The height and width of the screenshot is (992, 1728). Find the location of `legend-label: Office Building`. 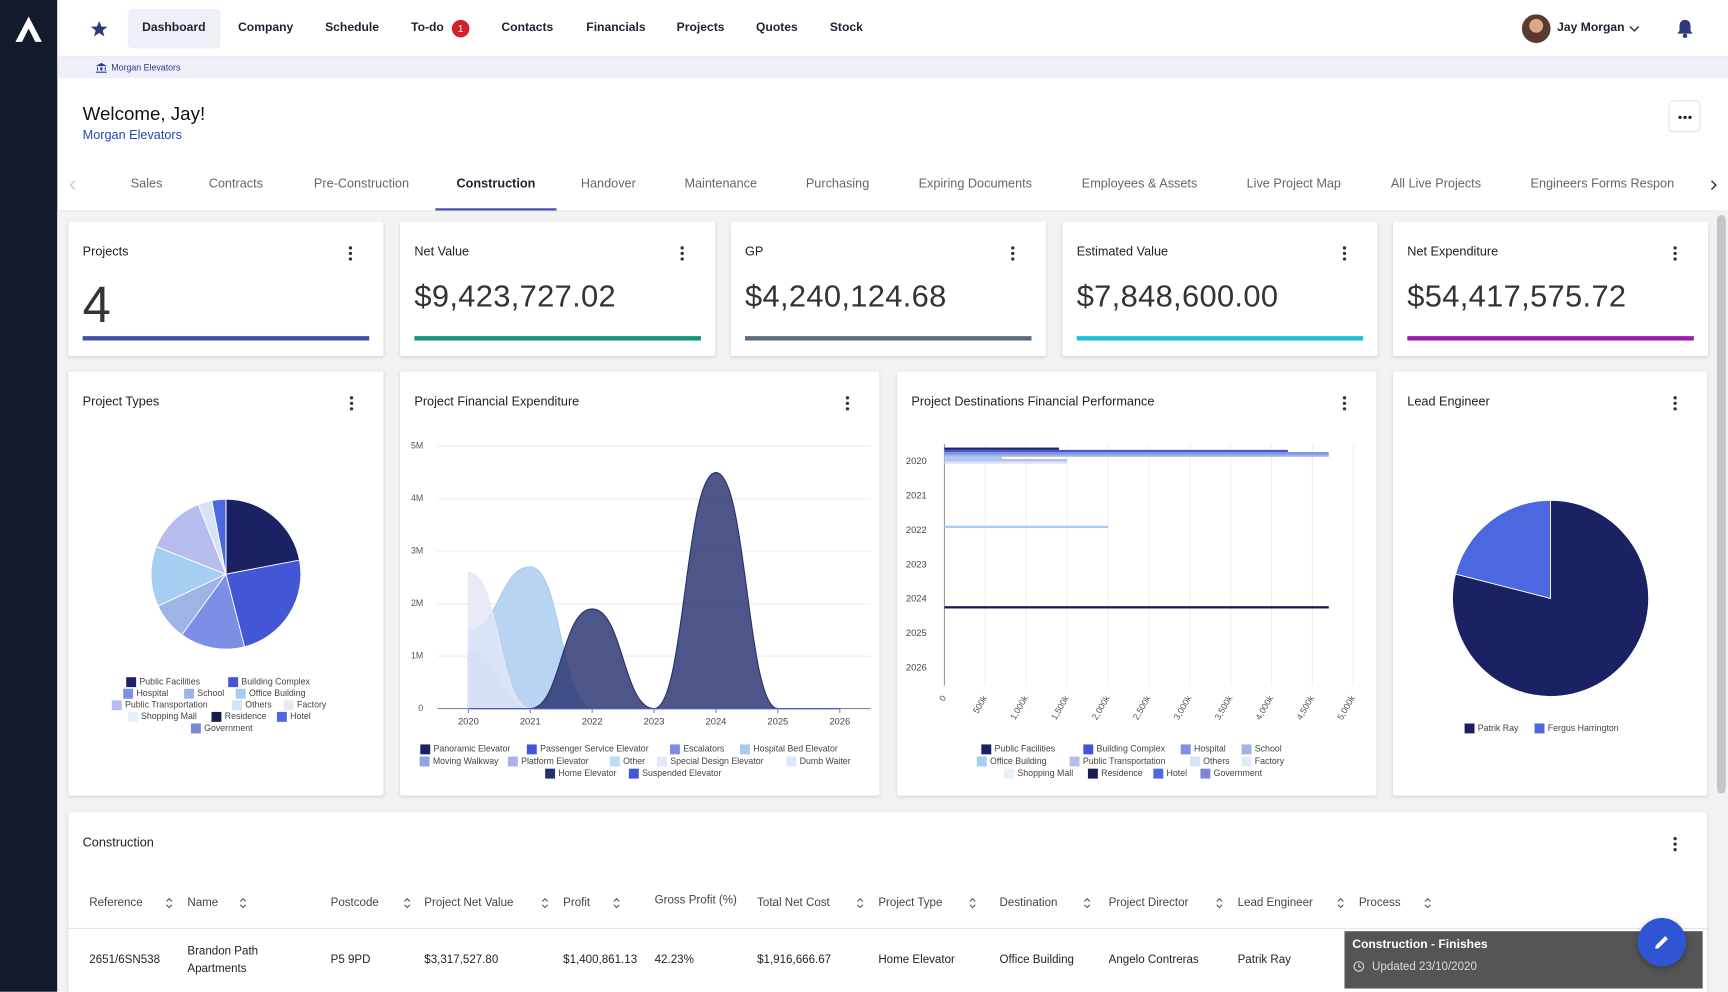

legend-label: Office Building is located at coordinates (277, 693).